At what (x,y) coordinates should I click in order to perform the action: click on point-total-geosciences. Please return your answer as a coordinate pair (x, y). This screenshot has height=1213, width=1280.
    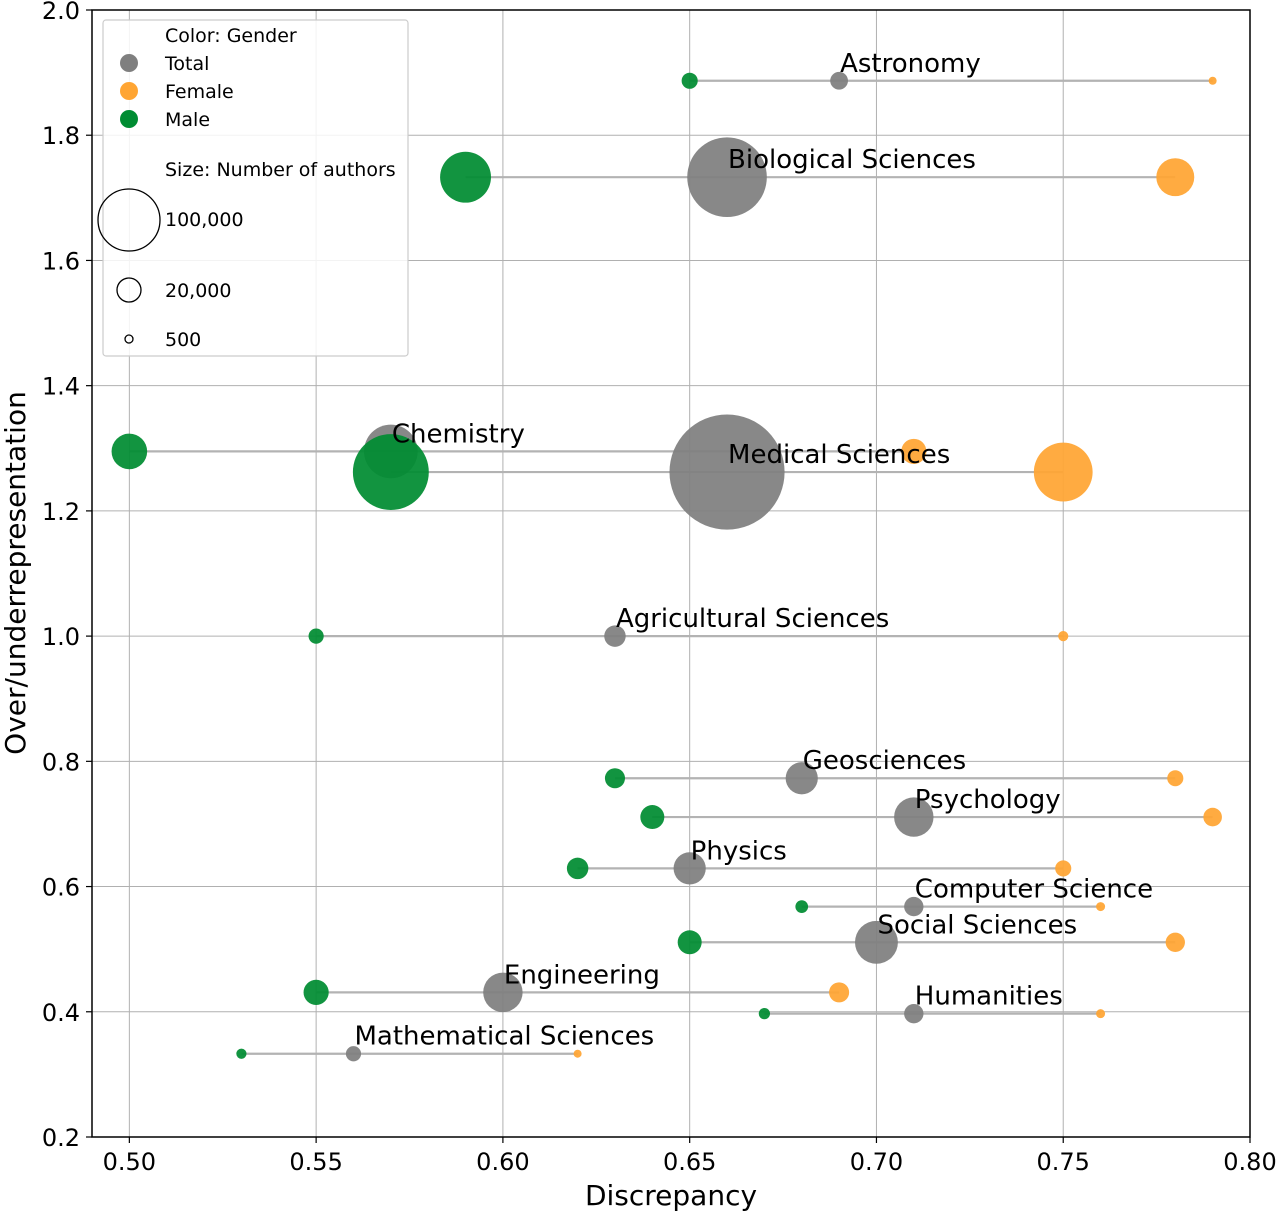
    Looking at the image, I should click on (801, 778).